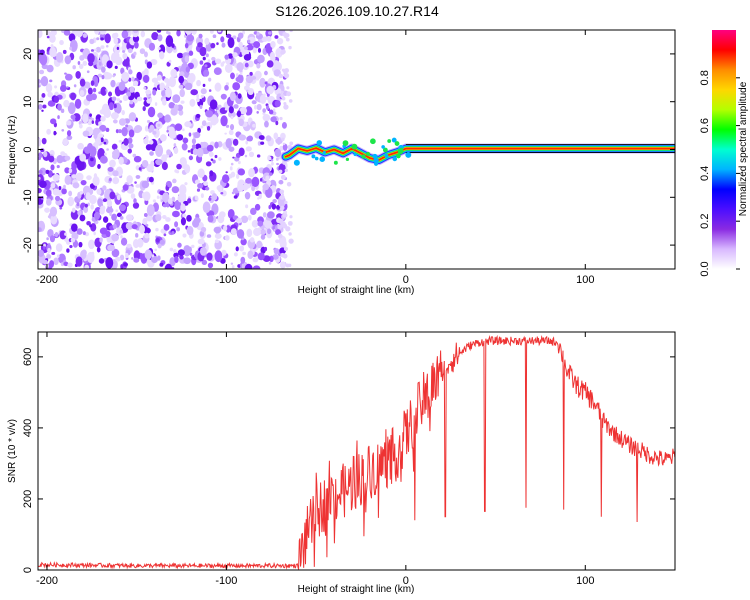 This screenshot has width=750, height=600. What do you see at coordinates (28, 499) in the screenshot?
I see `snr-y-tick-label: 200` at bounding box center [28, 499].